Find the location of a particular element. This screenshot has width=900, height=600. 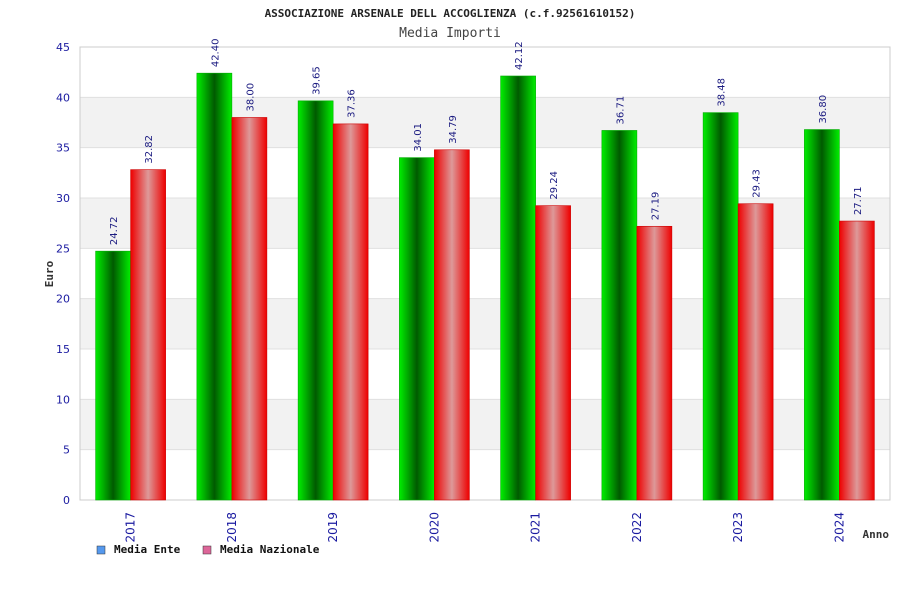

value-label: 24.72 is located at coordinates (114, 231).